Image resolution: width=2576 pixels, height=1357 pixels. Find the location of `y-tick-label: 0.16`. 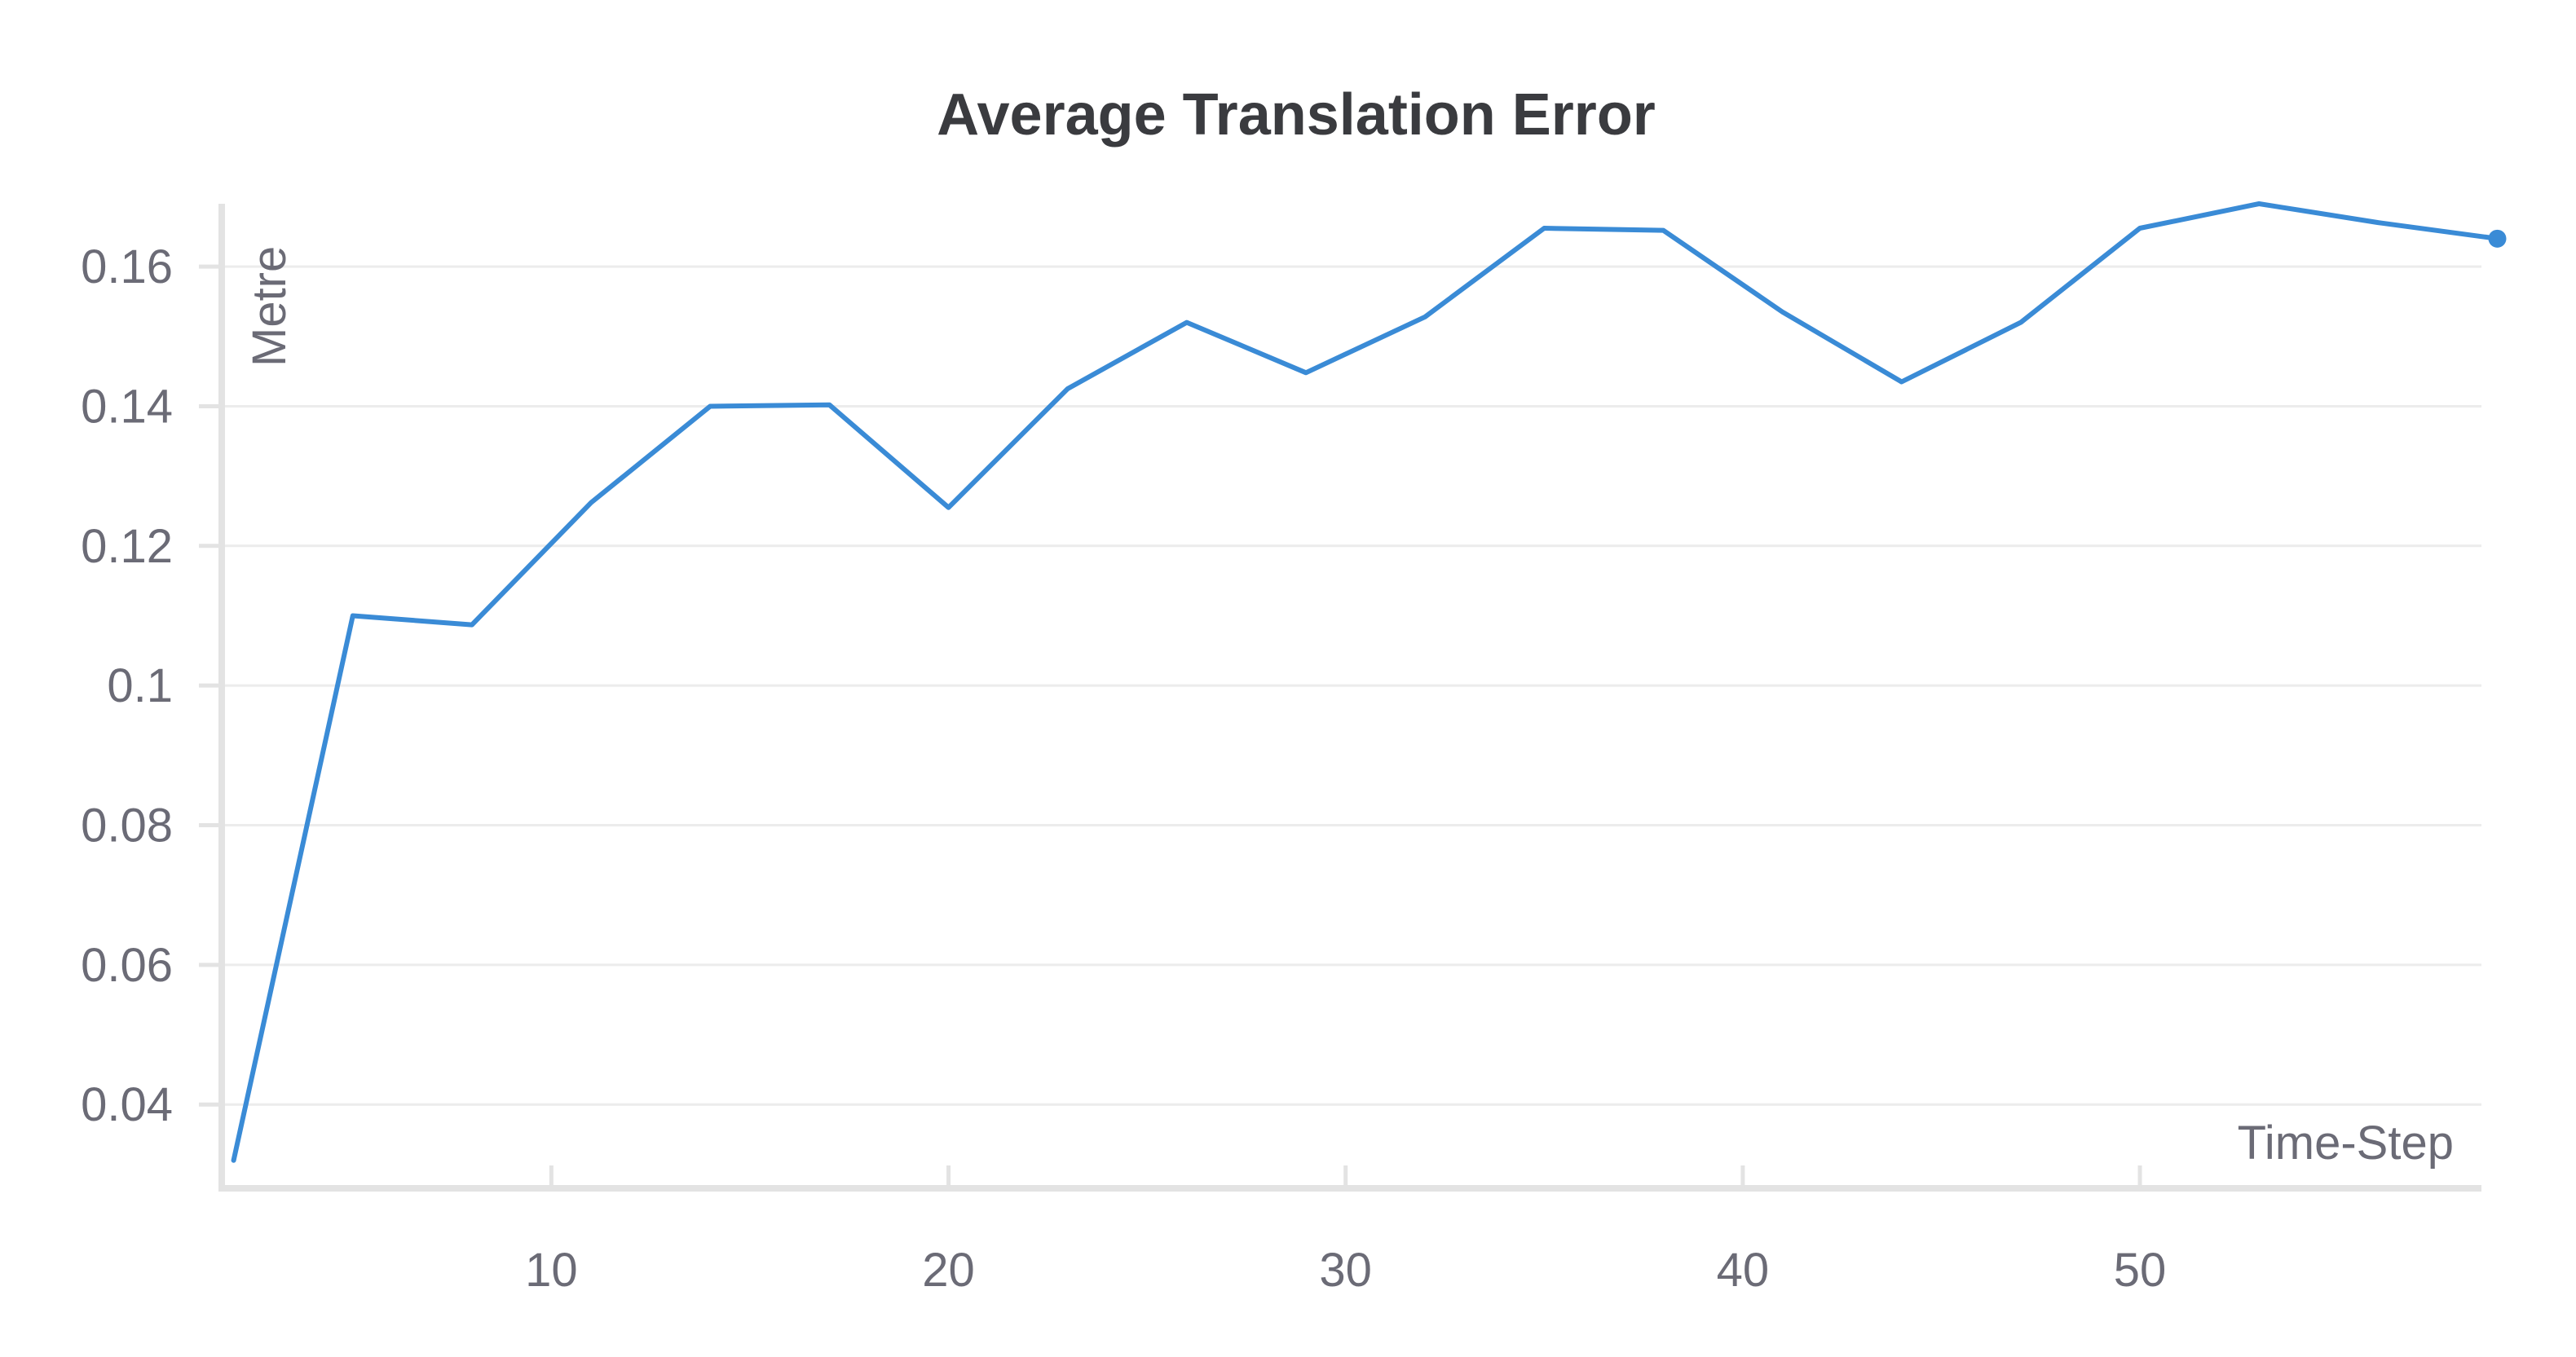

y-tick-label: 0.16 is located at coordinates (127, 266).